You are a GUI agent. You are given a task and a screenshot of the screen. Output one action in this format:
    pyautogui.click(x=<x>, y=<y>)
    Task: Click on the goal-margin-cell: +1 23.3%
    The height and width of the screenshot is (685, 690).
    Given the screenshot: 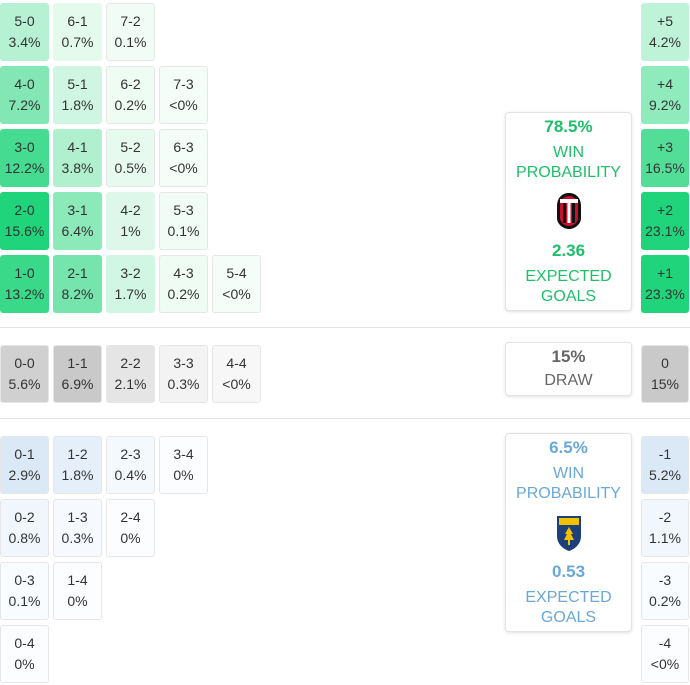 What is the action you would take?
    pyautogui.click(x=665, y=284)
    